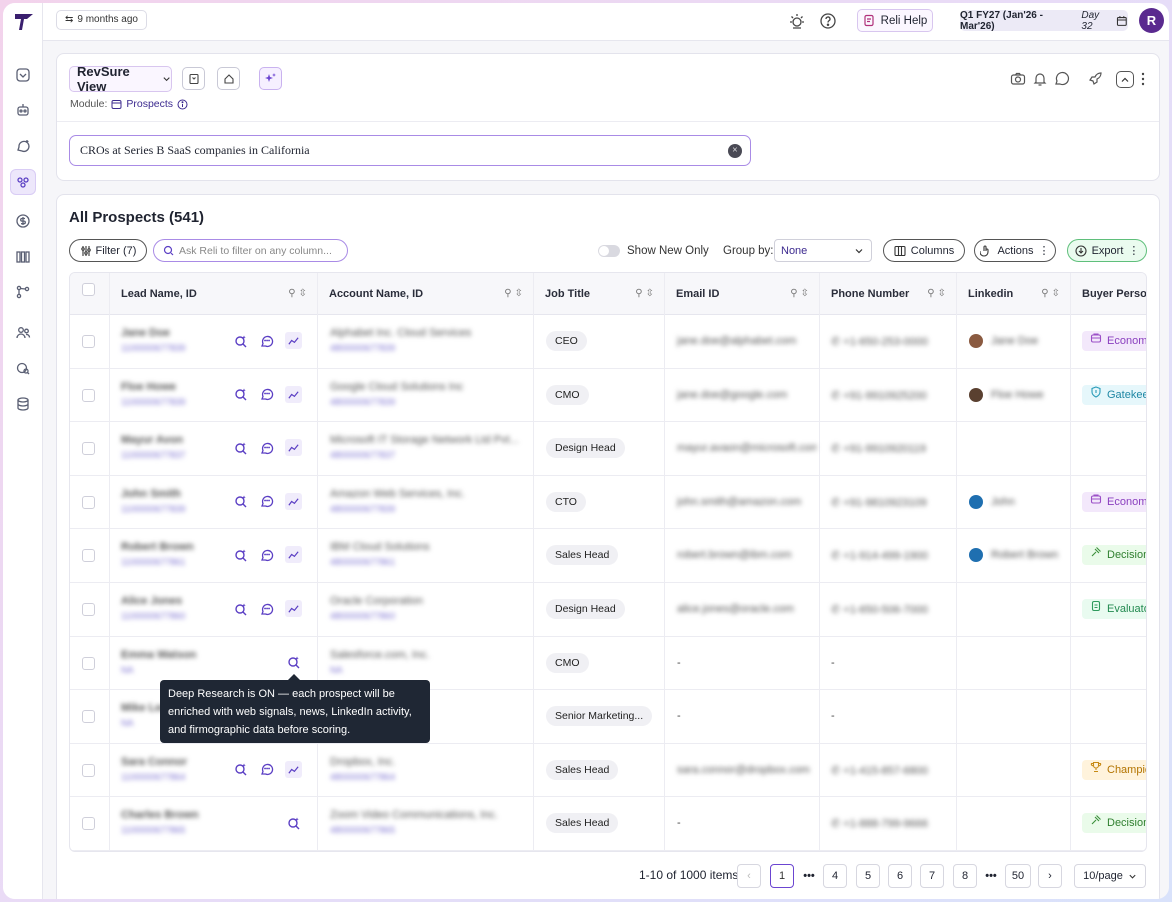  Describe the element at coordinates (932, 876) in the screenshot. I see `page-button-7: 7` at that location.